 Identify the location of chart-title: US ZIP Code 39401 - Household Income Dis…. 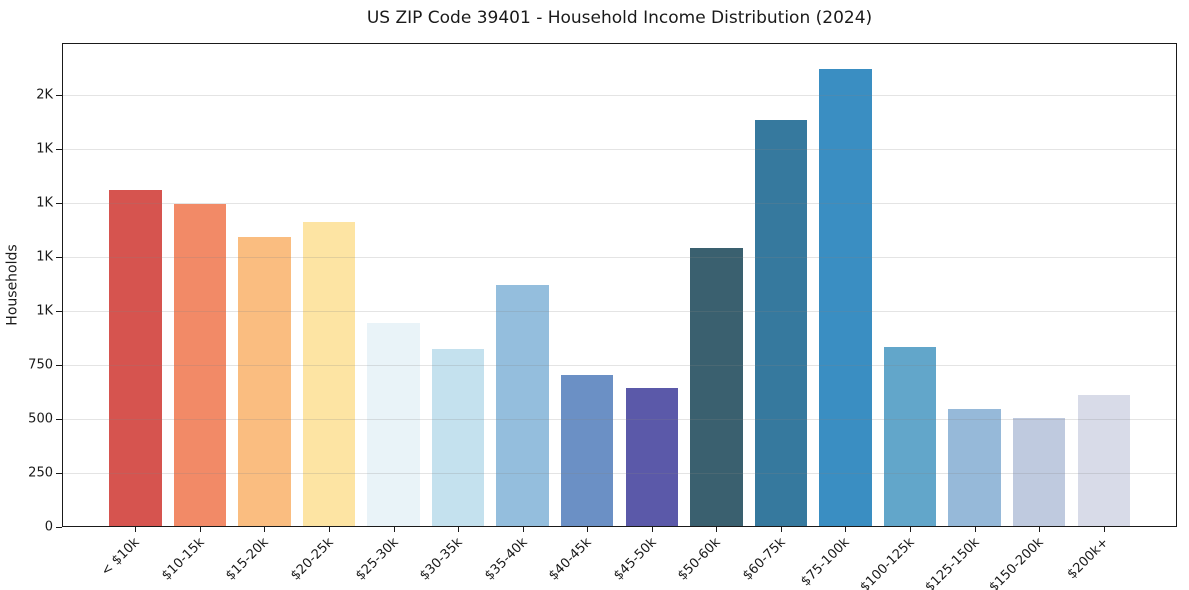
(619, 18).